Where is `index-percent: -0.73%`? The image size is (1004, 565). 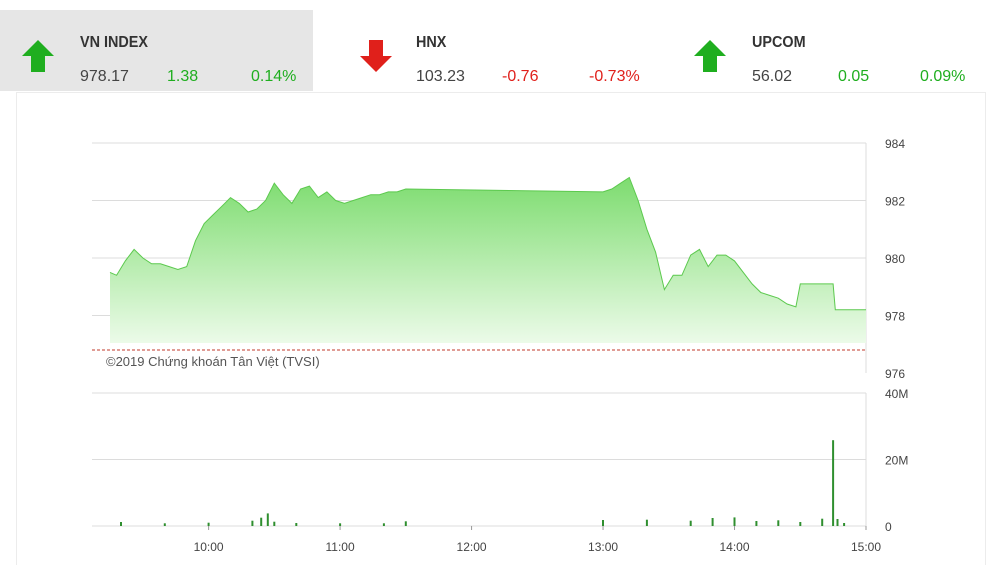
index-percent: -0.73% is located at coordinates (614, 76).